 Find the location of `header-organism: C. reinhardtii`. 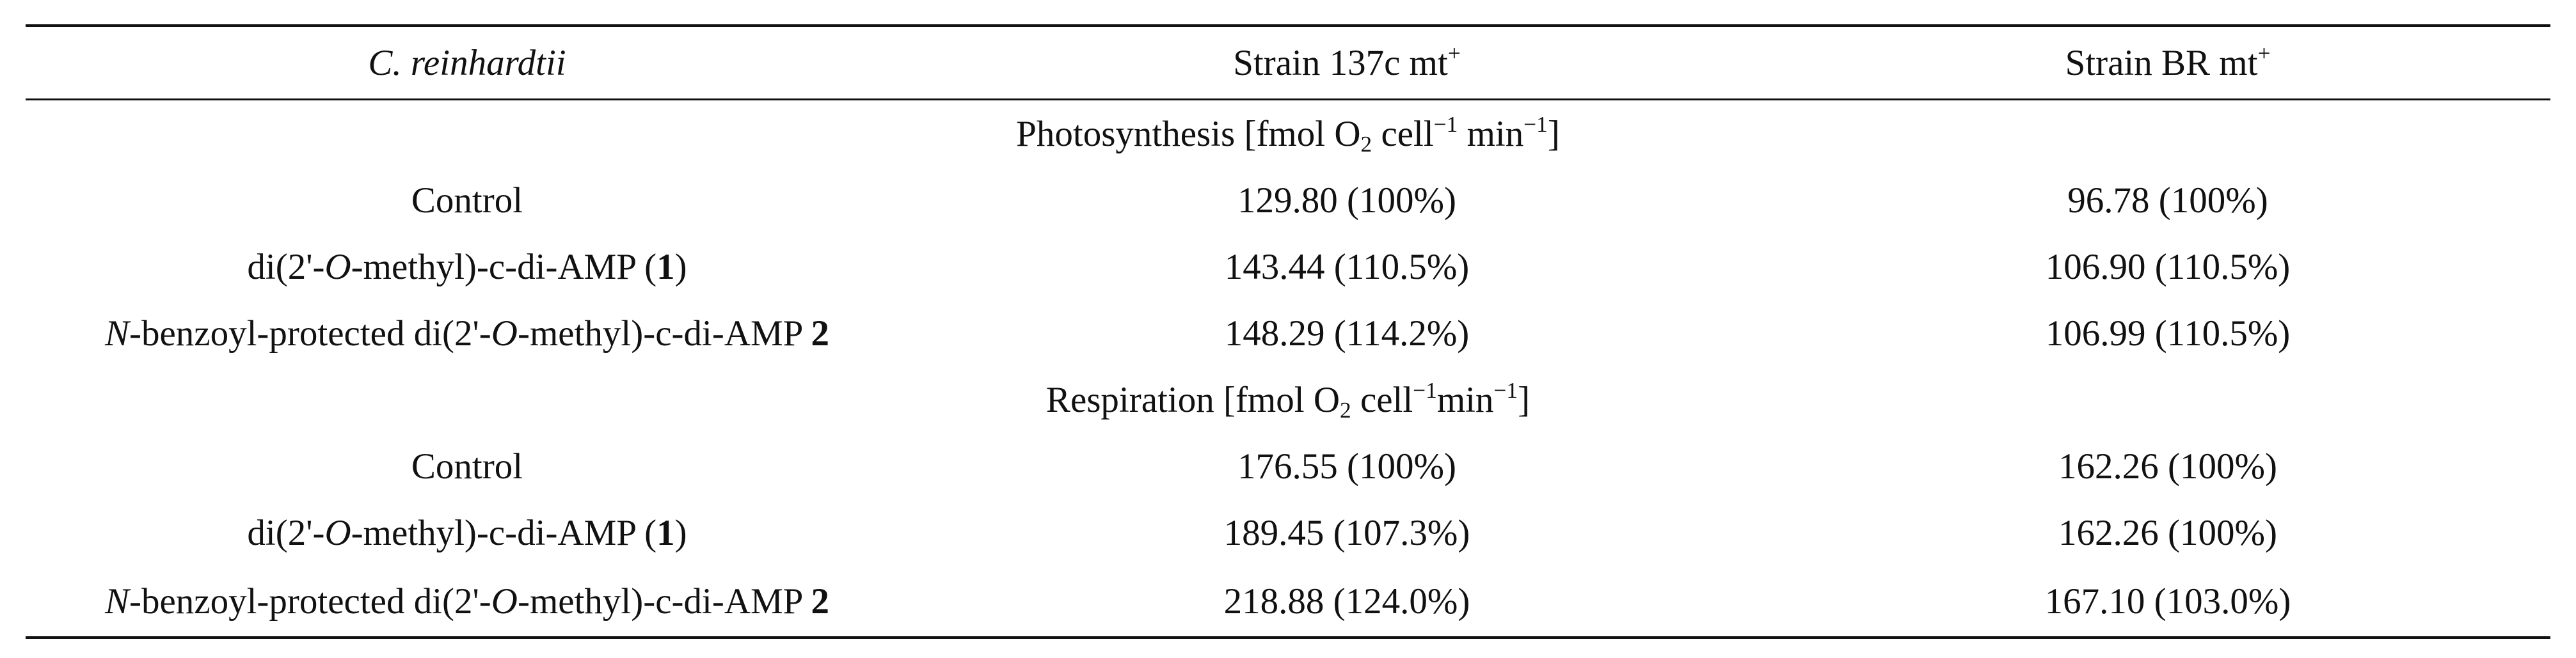

header-organism: C. reinhardtii is located at coordinates (468, 62).